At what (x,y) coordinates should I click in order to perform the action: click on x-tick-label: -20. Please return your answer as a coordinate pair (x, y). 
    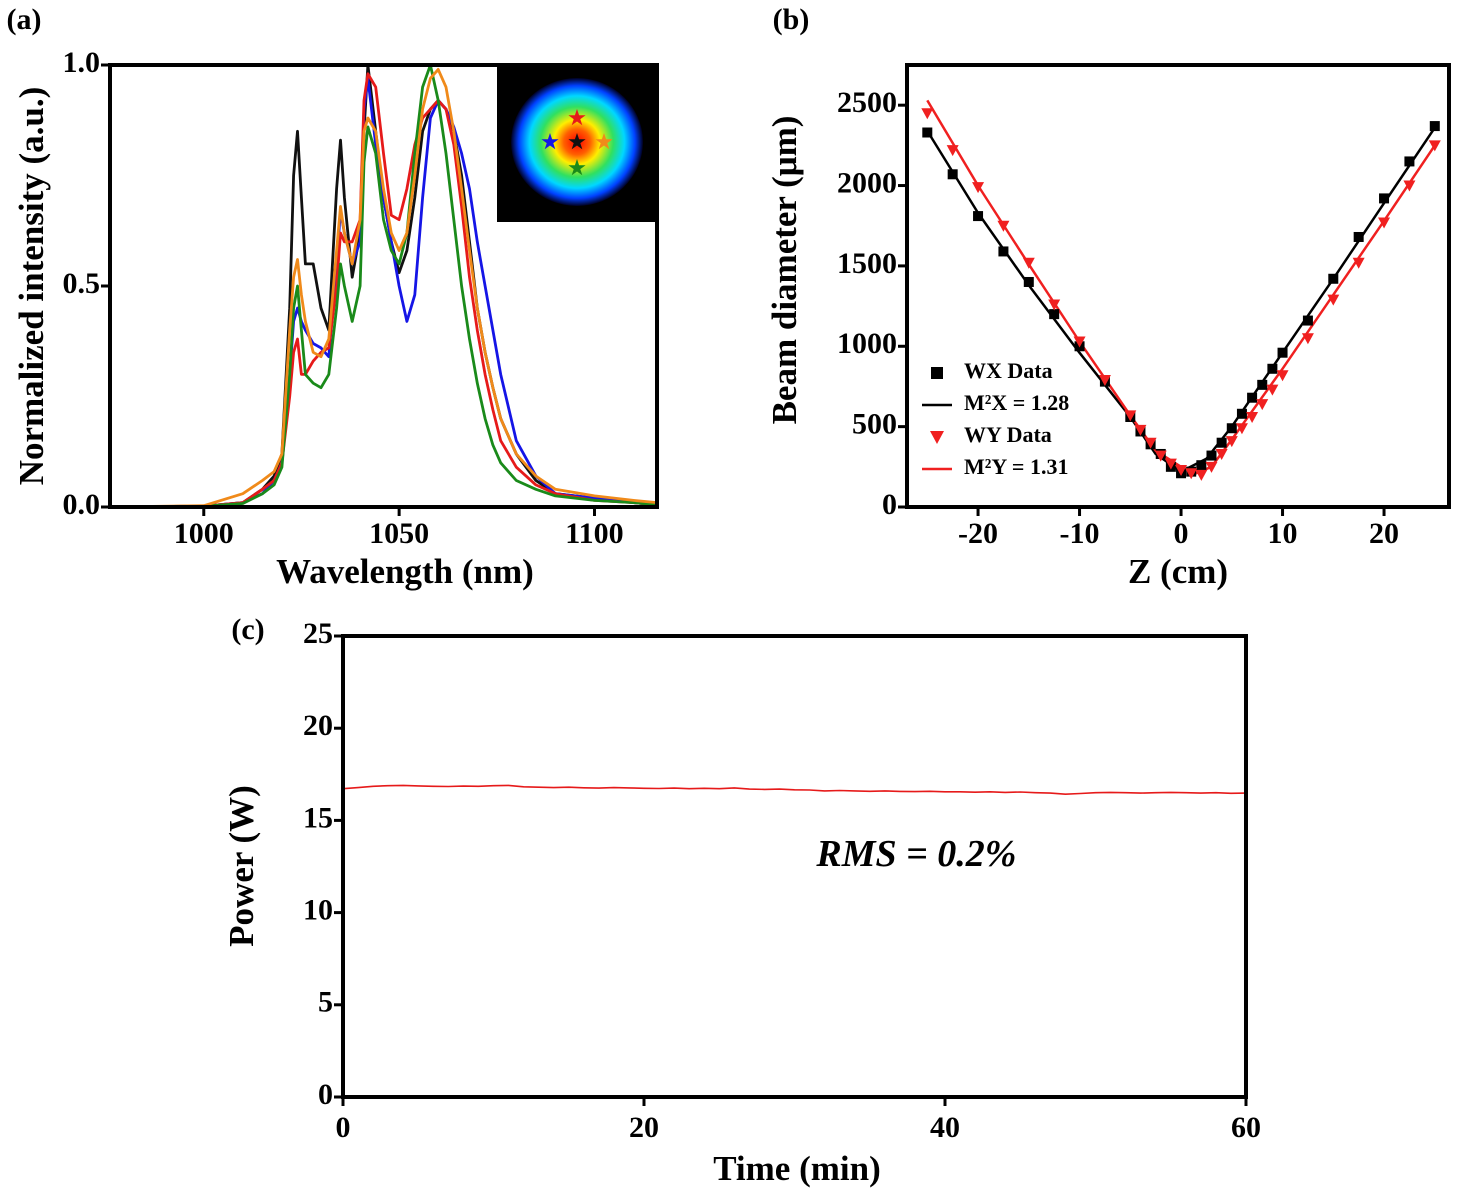
    Looking at the image, I should click on (978, 533).